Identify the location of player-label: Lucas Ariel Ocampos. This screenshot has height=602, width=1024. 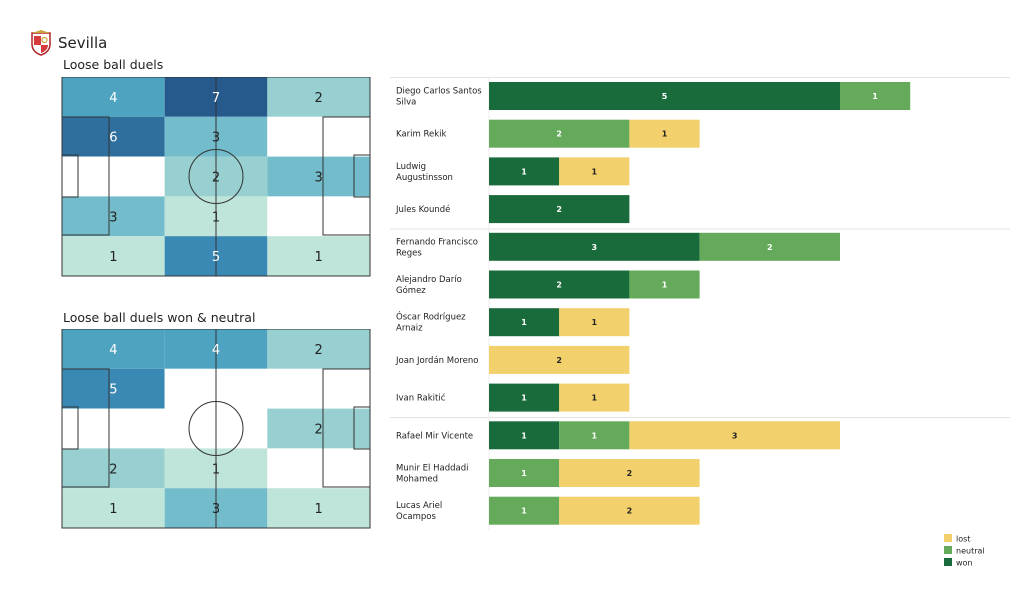
(419, 511).